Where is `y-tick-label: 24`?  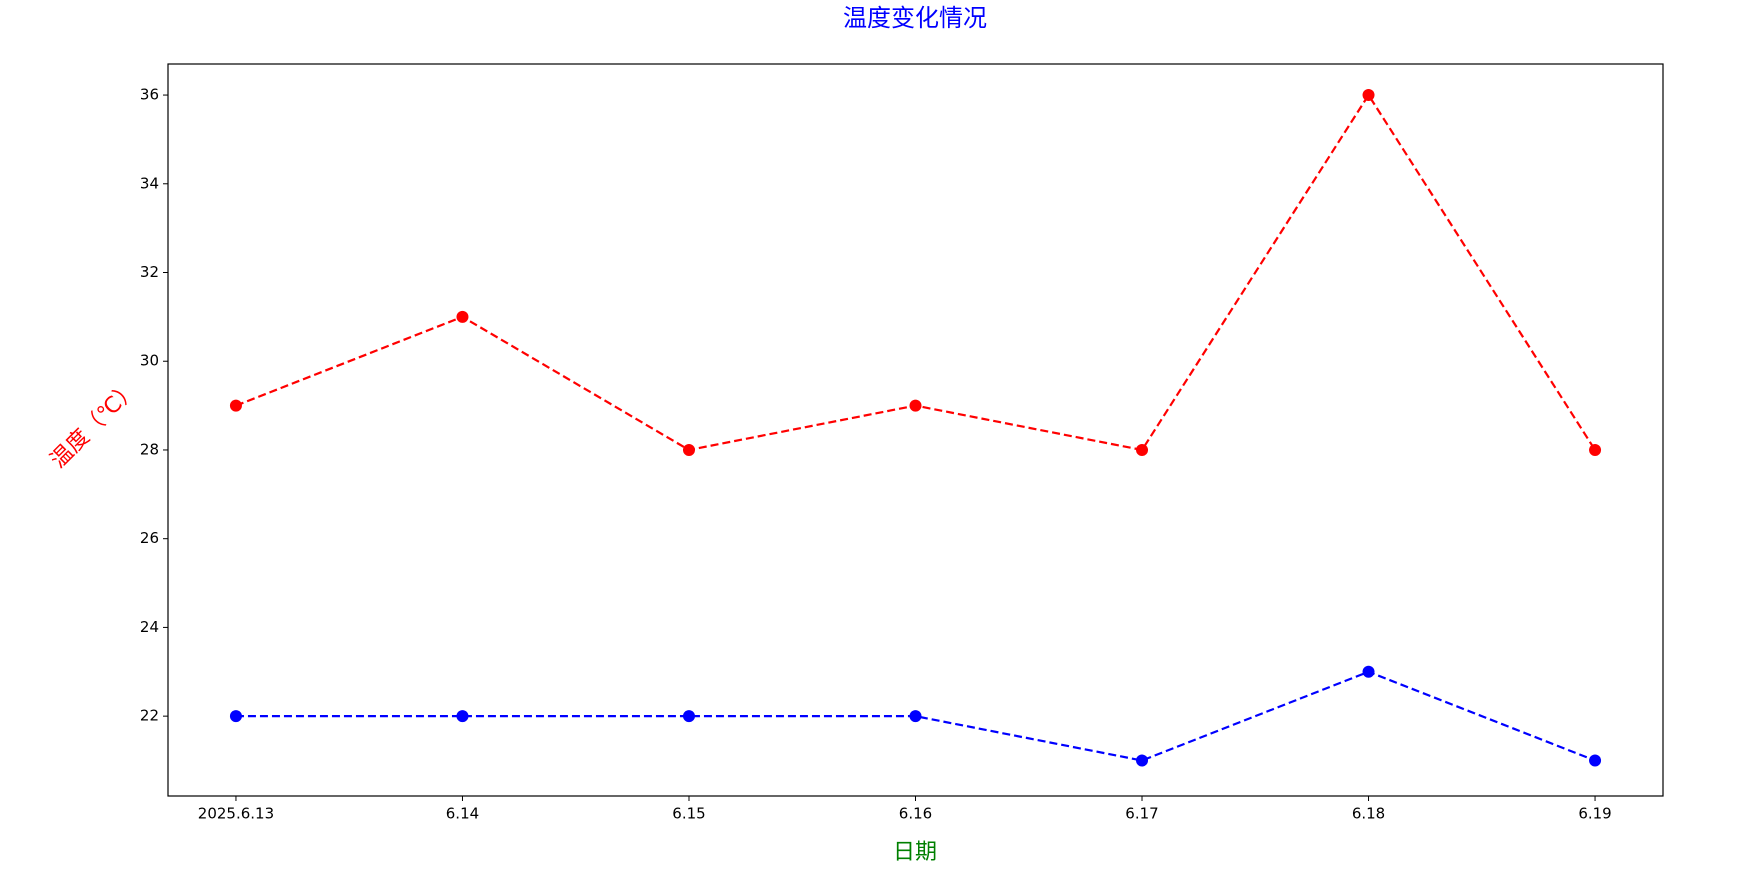
y-tick-label: 24 is located at coordinates (149, 627).